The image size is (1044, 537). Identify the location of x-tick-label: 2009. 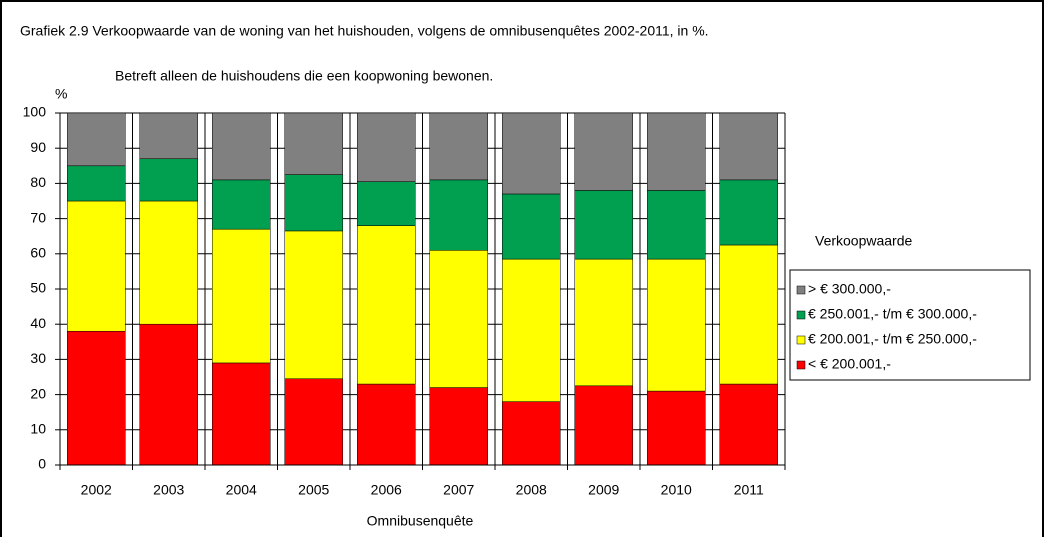
(603, 490).